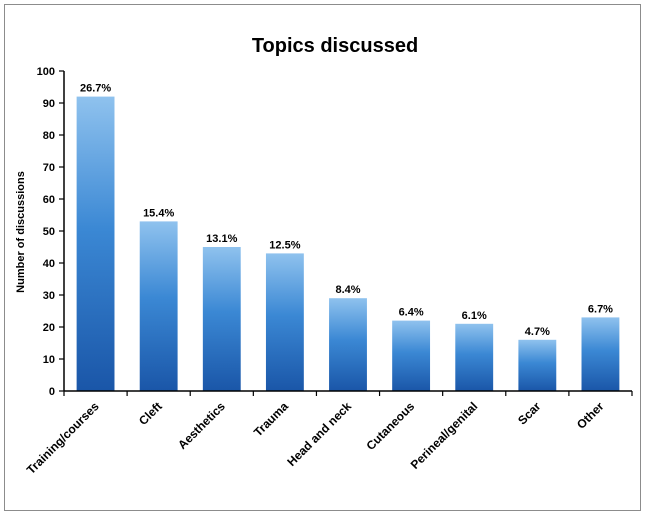 This screenshot has height=517, width=647. Describe the element at coordinates (221, 239) in the screenshot. I see `bar-data-label: 13.1%` at that location.